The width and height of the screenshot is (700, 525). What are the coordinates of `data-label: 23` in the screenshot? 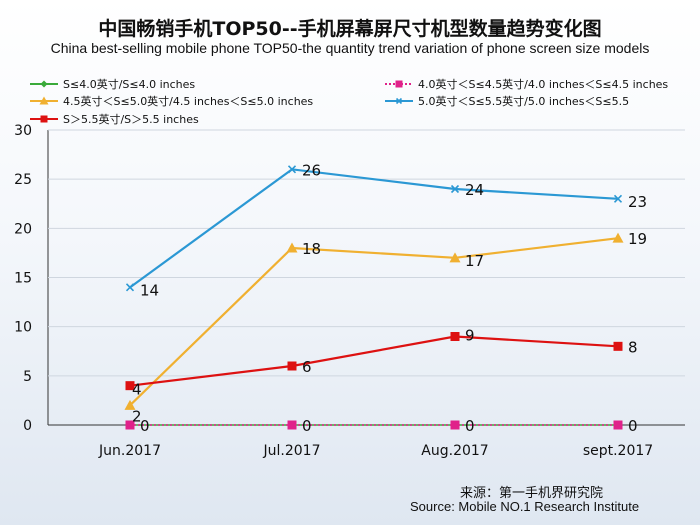 It's located at (637, 202).